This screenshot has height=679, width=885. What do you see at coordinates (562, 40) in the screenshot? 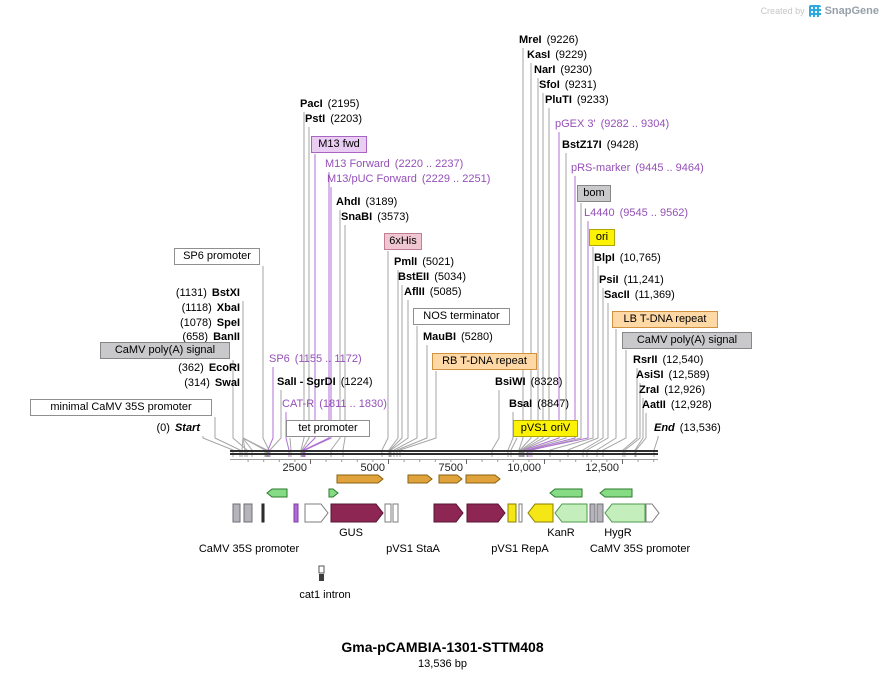
I see `site-position: (9226)` at bounding box center [562, 40].